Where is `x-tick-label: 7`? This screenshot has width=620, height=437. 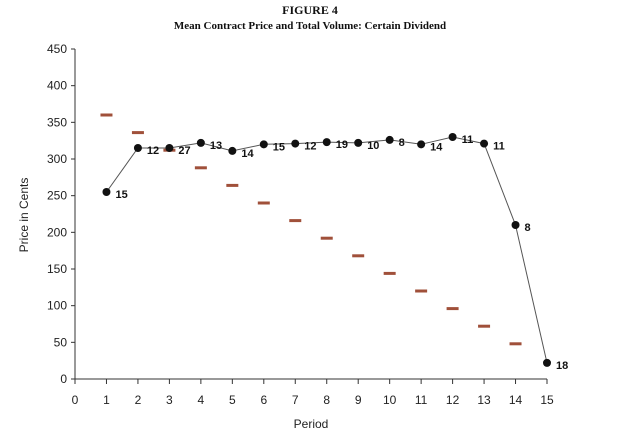 x-tick-label: 7 is located at coordinates (295, 400).